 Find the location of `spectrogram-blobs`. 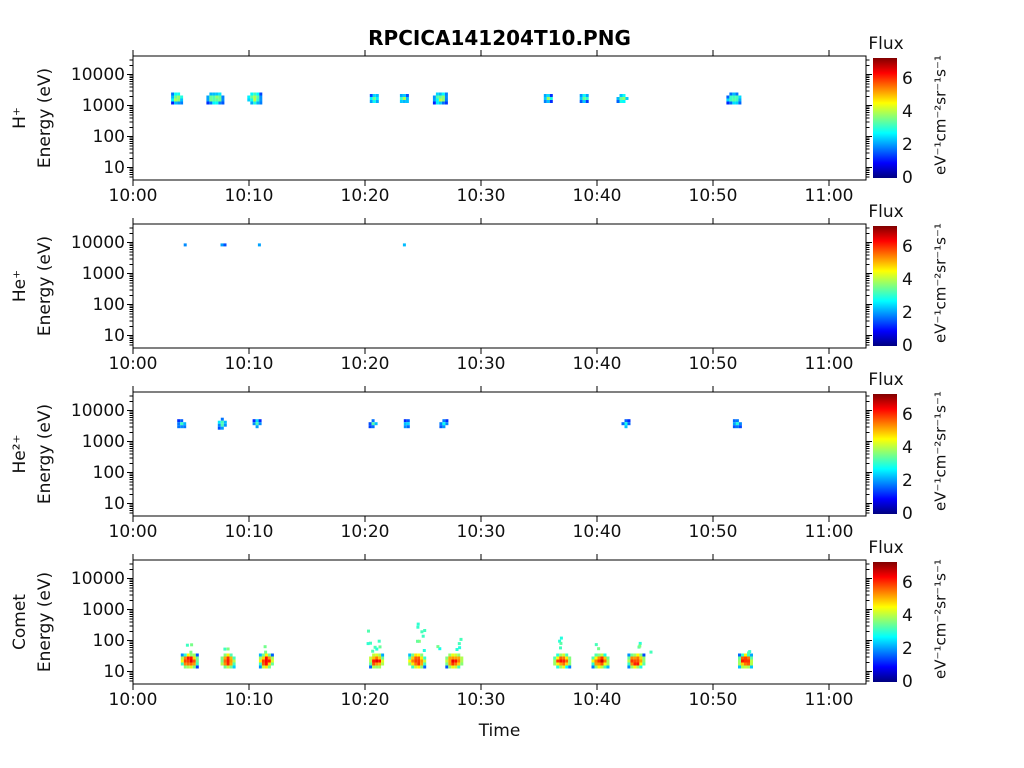

spectrogram-blobs is located at coordinates (466, 645).